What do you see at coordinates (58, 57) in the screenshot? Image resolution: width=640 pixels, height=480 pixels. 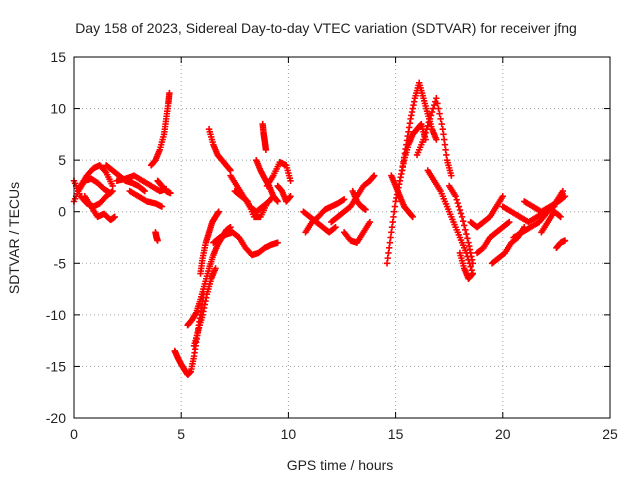 I see `y-tick-label: 15` at bounding box center [58, 57].